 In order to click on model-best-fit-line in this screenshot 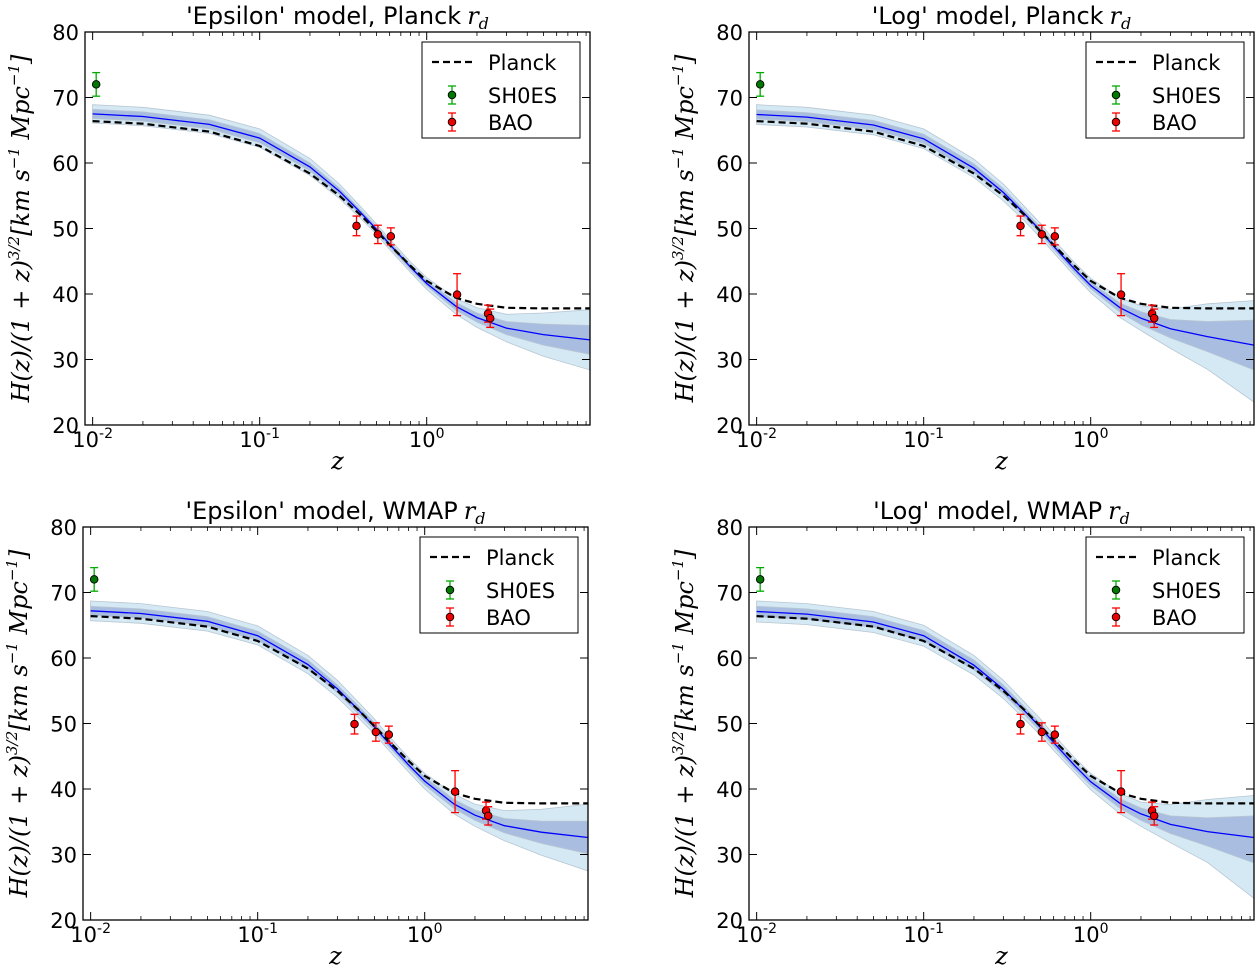, I will do `click(339, 724)`.